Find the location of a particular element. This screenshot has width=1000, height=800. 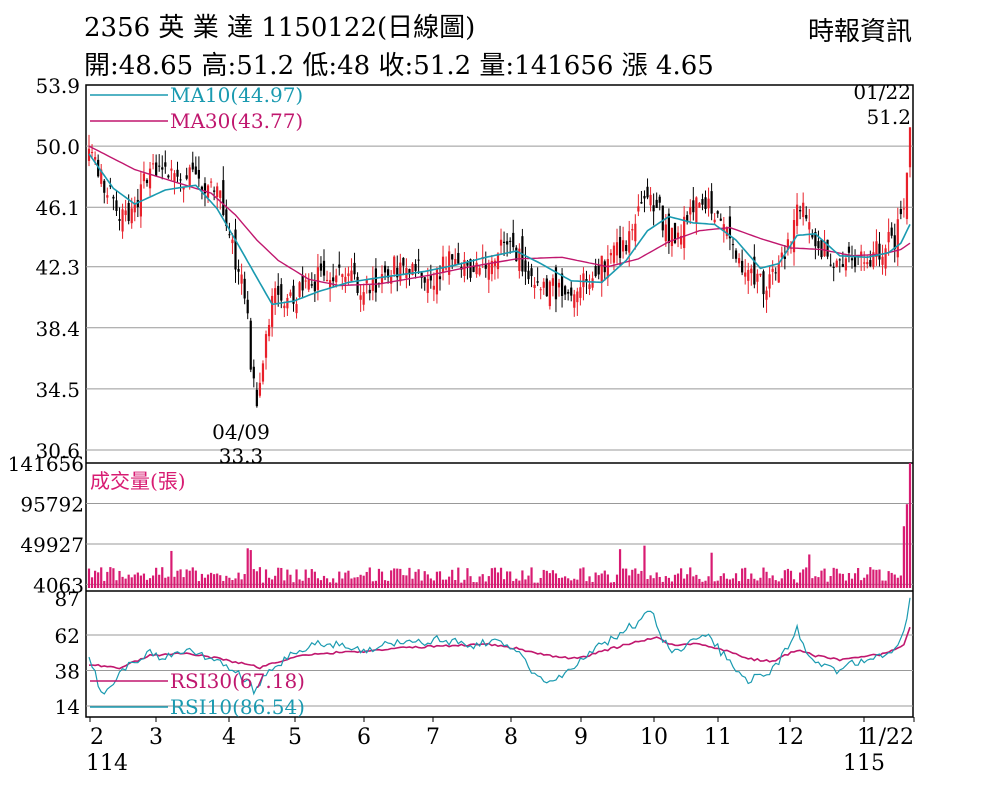

x-tick-year-label: 115 is located at coordinates (864, 763).